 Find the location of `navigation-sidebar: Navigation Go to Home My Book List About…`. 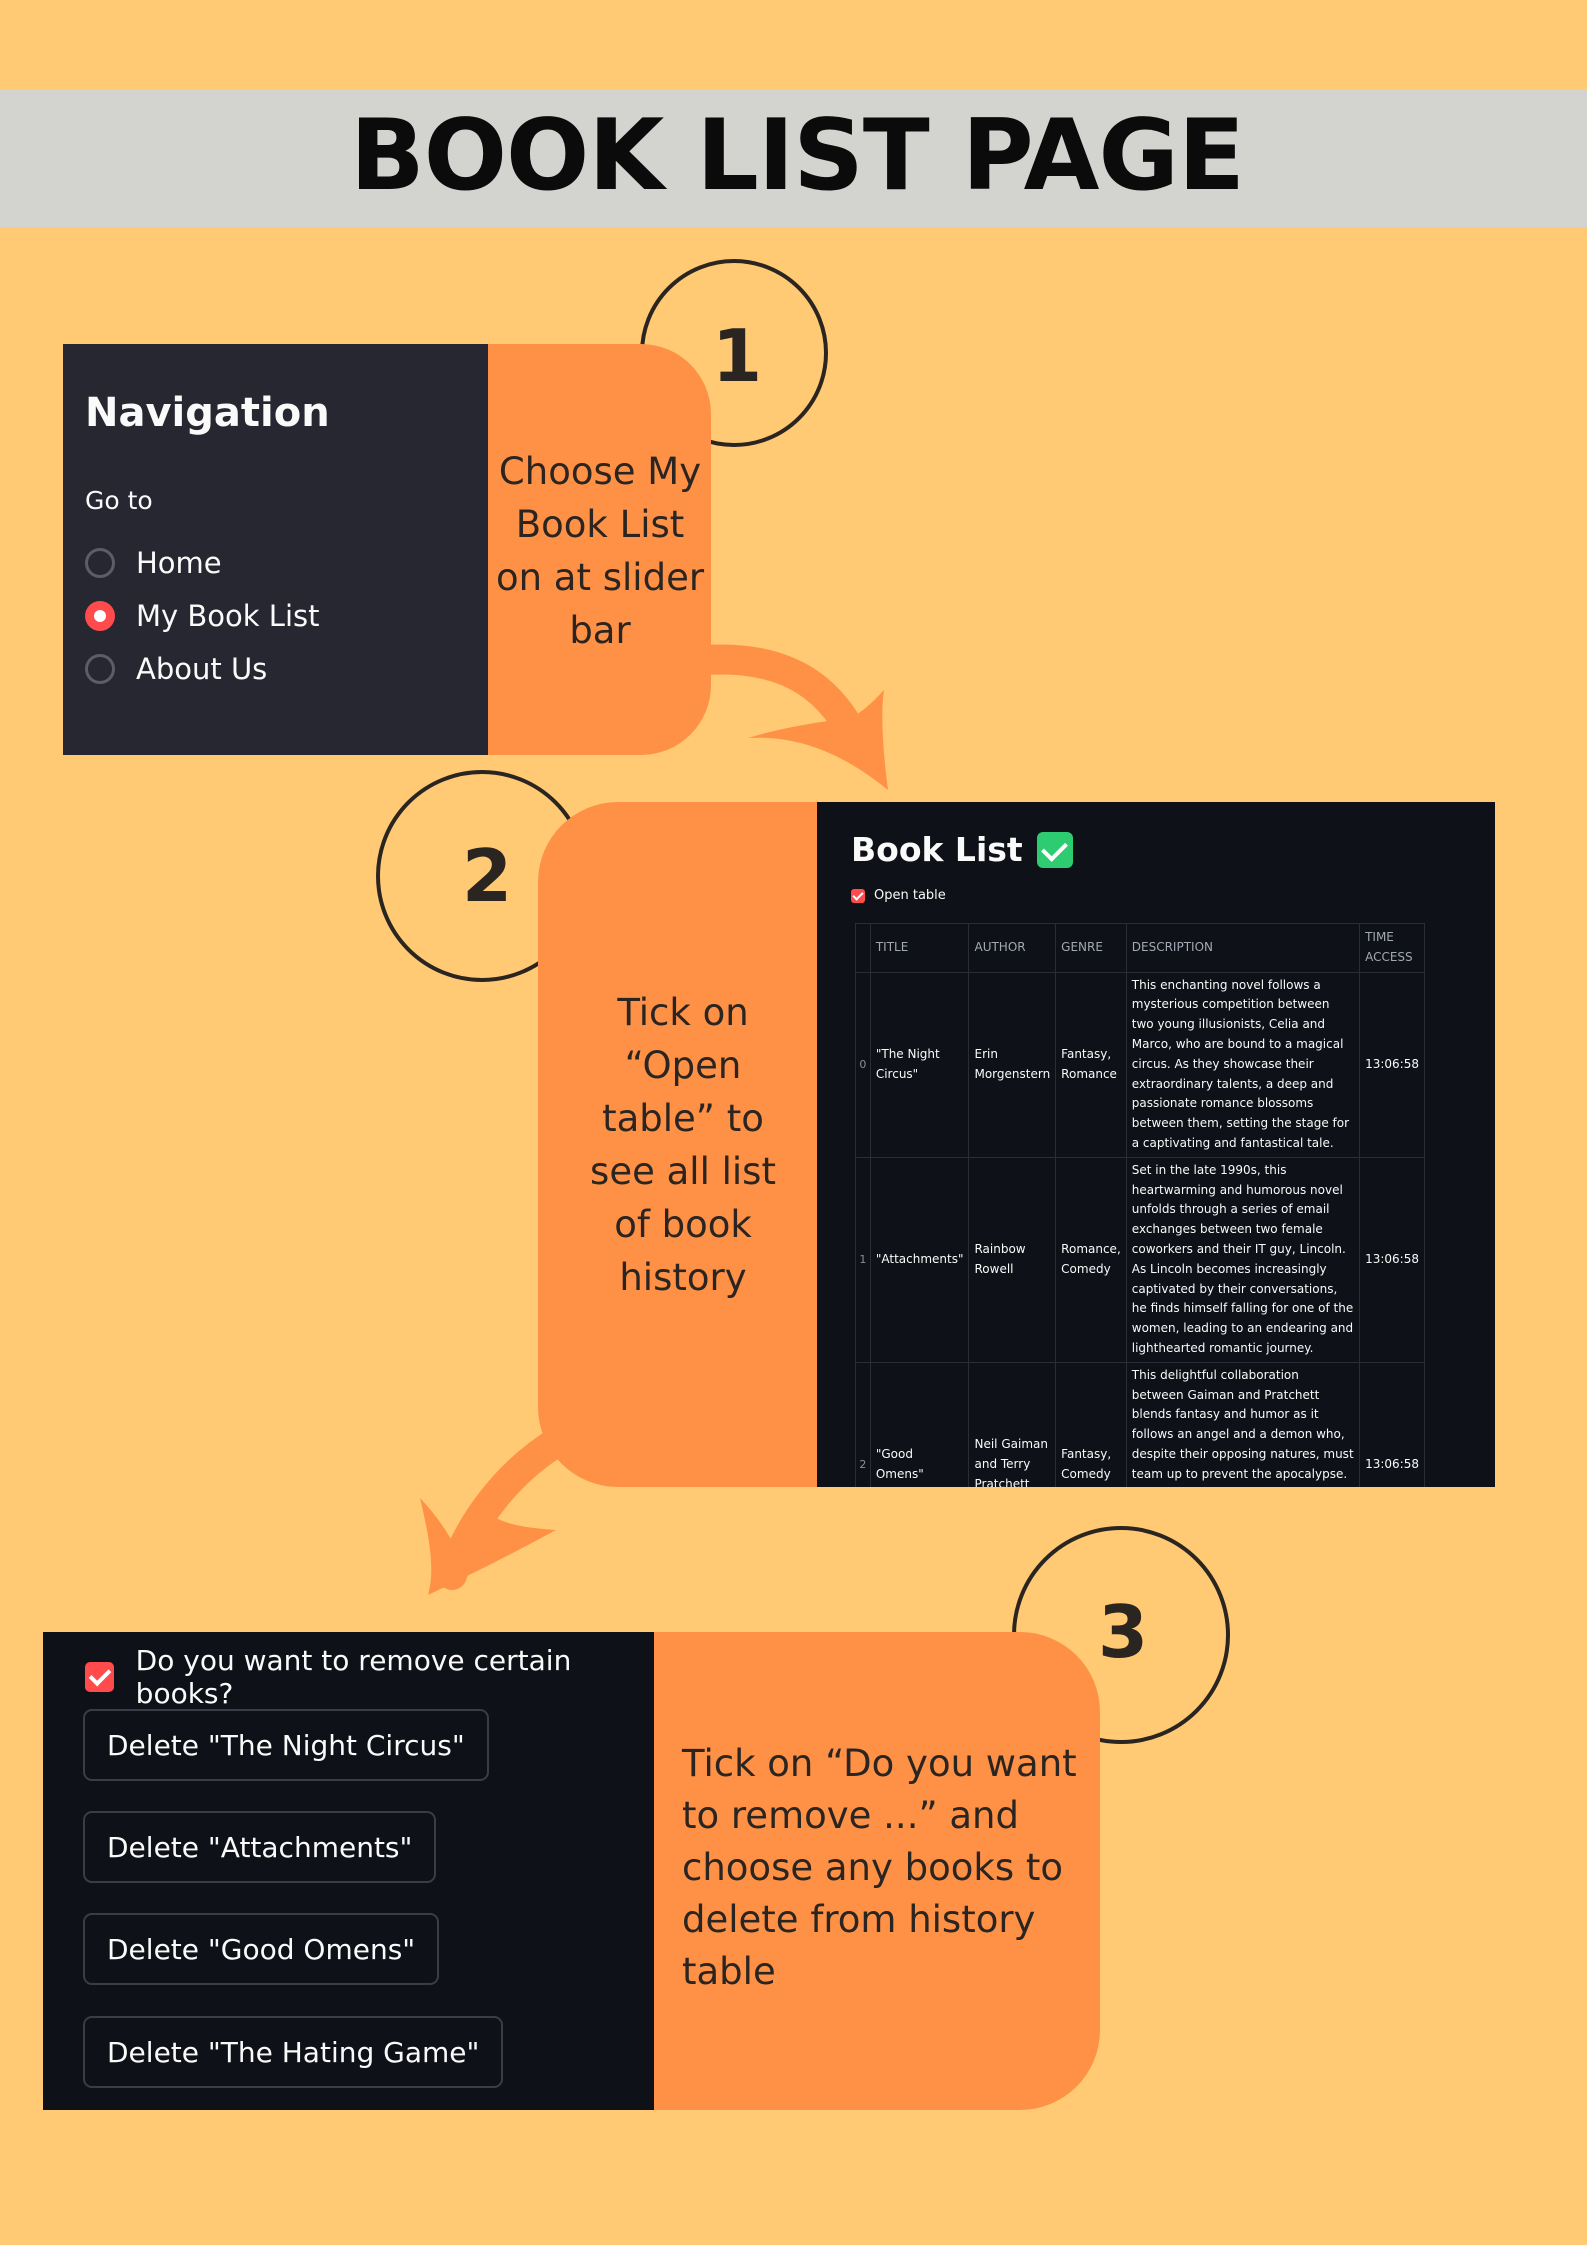

navigation-sidebar: Navigation Go to Home My Book List About… is located at coordinates (275, 549).